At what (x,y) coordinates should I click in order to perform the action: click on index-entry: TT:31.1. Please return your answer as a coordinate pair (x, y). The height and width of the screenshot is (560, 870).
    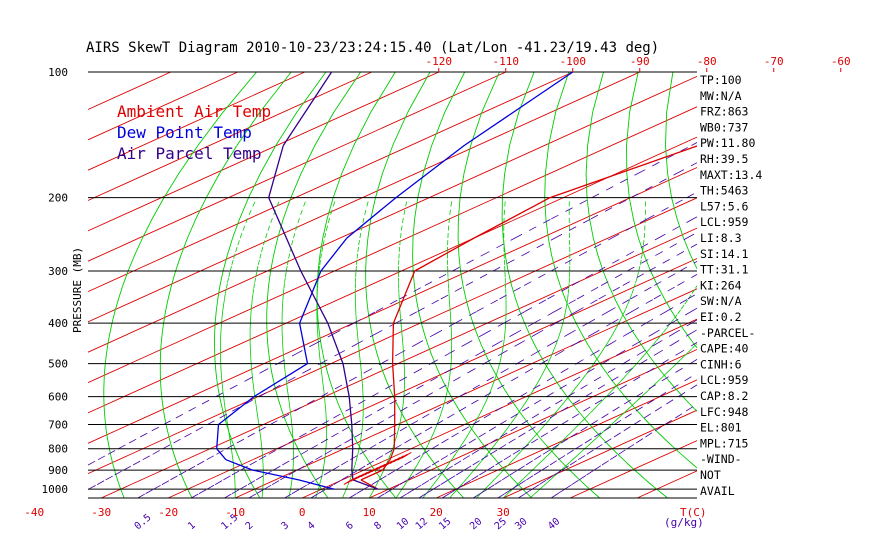
    Looking at the image, I should click on (724, 270).